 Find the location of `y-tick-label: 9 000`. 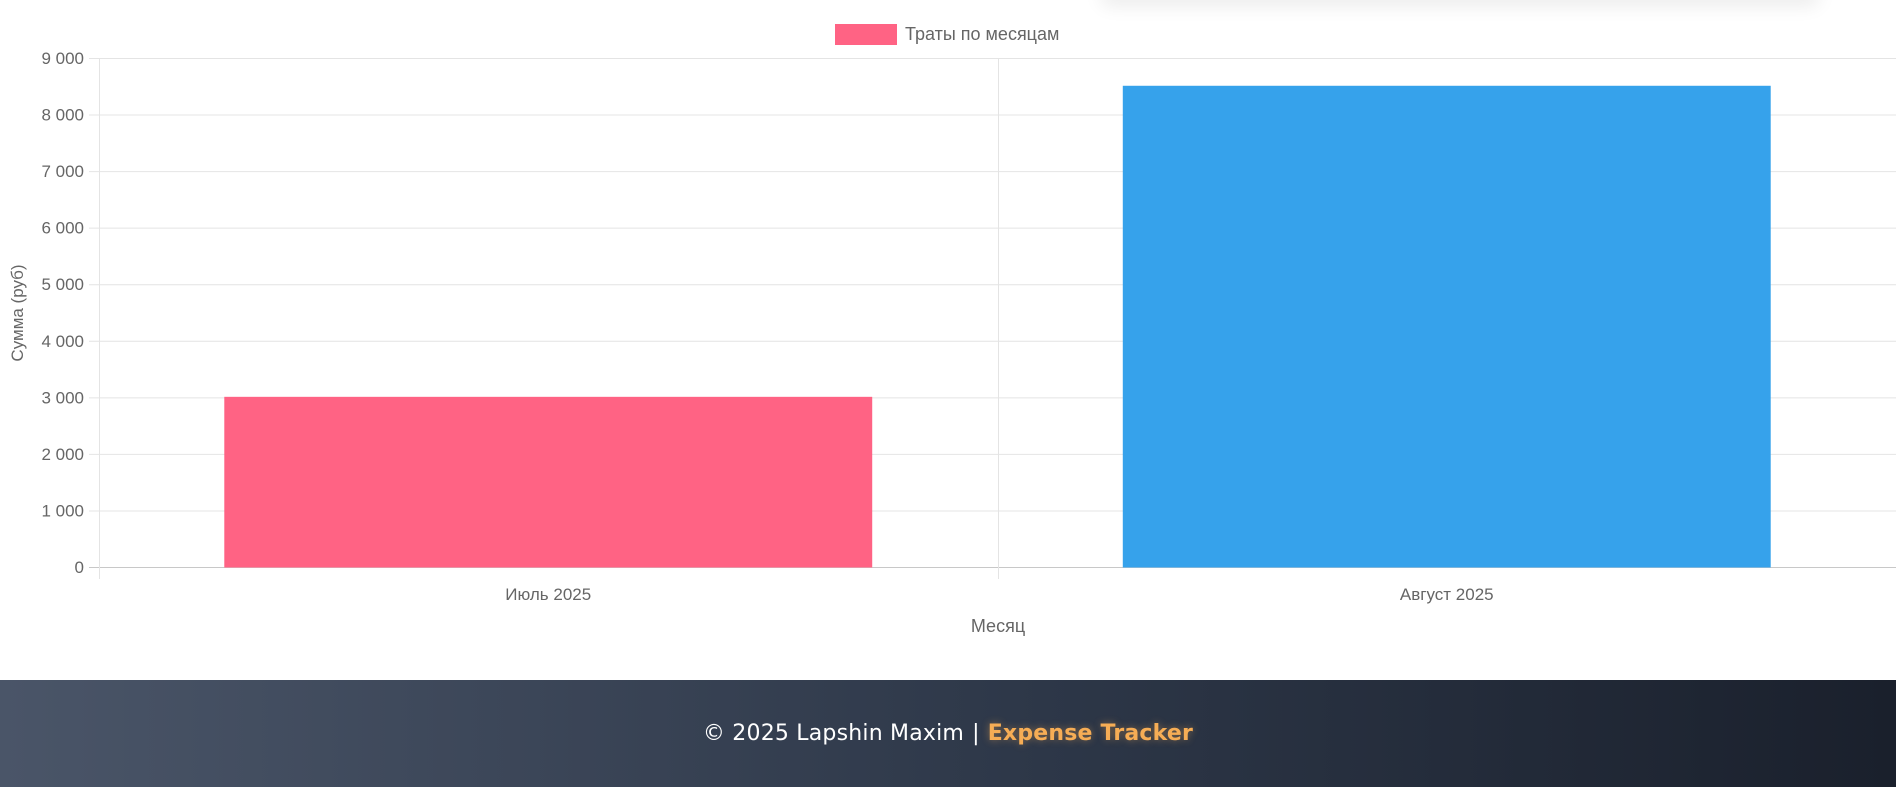

y-tick-label: 9 000 is located at coordinates (62, 58).